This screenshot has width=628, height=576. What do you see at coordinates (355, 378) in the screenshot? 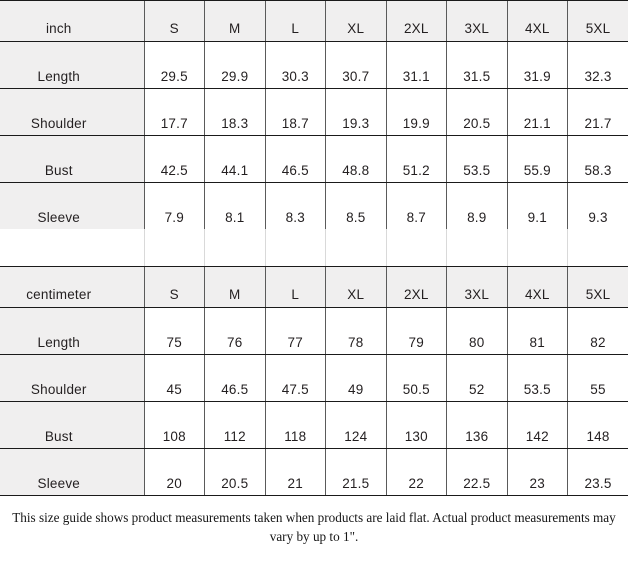
I see `cell-shoulder-xl: 49` at bounding box center [355, 378].